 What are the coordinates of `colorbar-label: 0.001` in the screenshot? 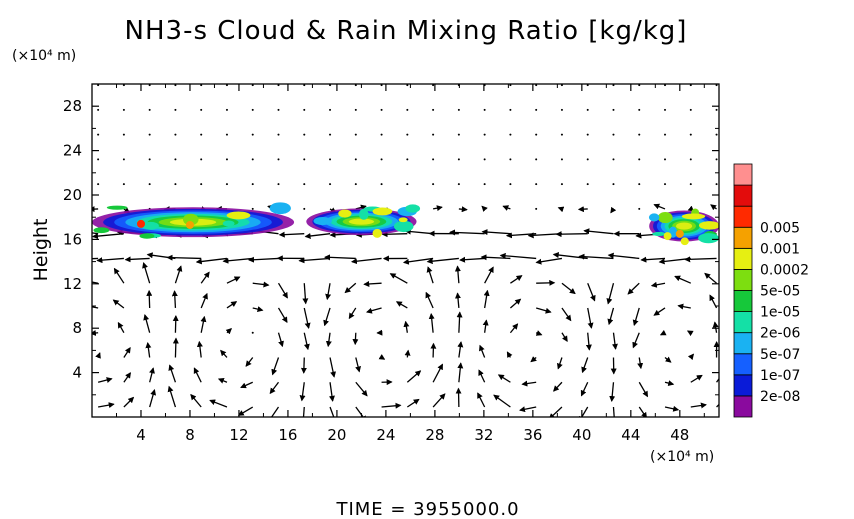 It's located at (780, 249).